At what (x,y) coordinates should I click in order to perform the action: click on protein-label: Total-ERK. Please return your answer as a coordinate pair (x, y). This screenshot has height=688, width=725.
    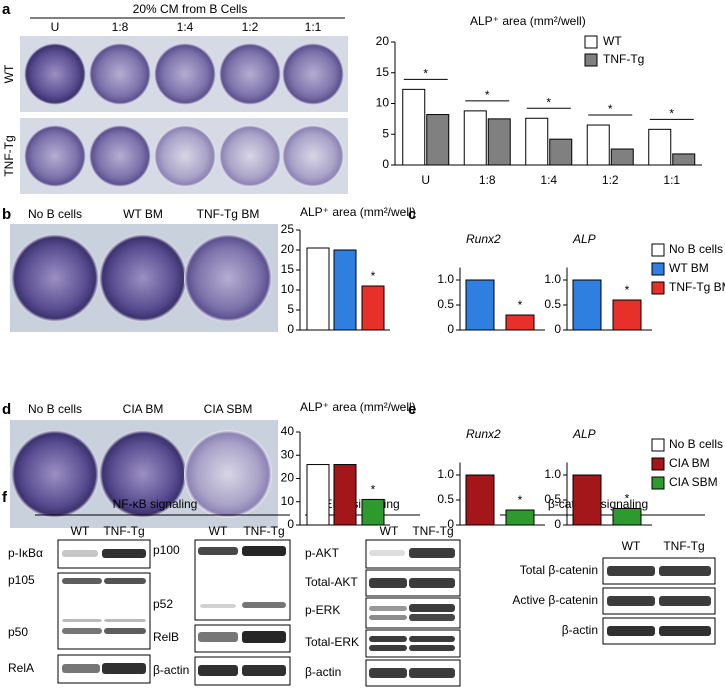
    Looking at the image, I should click on (332, 642).